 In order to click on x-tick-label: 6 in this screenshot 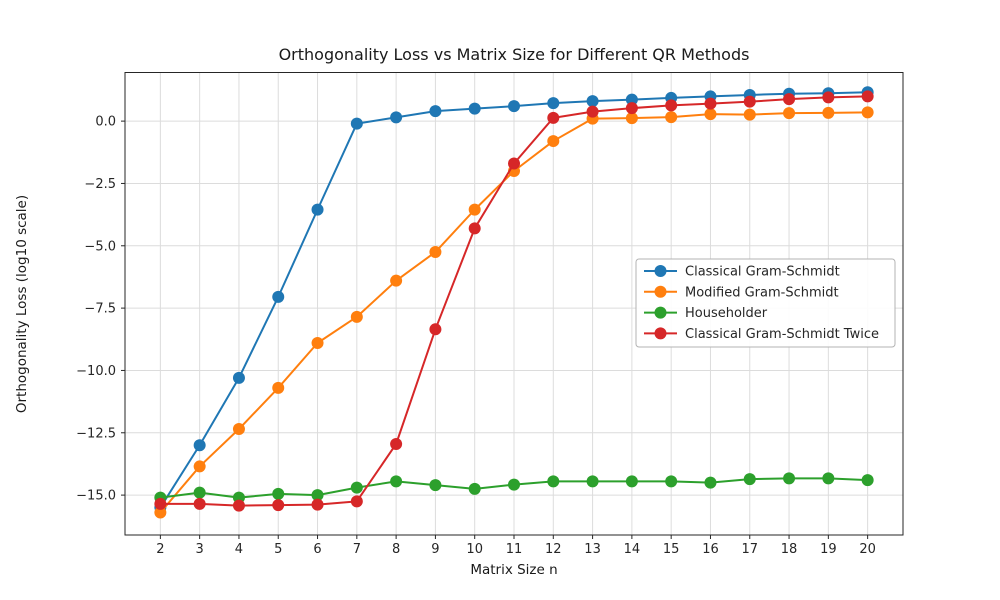, I will do `click(317, 549)`.